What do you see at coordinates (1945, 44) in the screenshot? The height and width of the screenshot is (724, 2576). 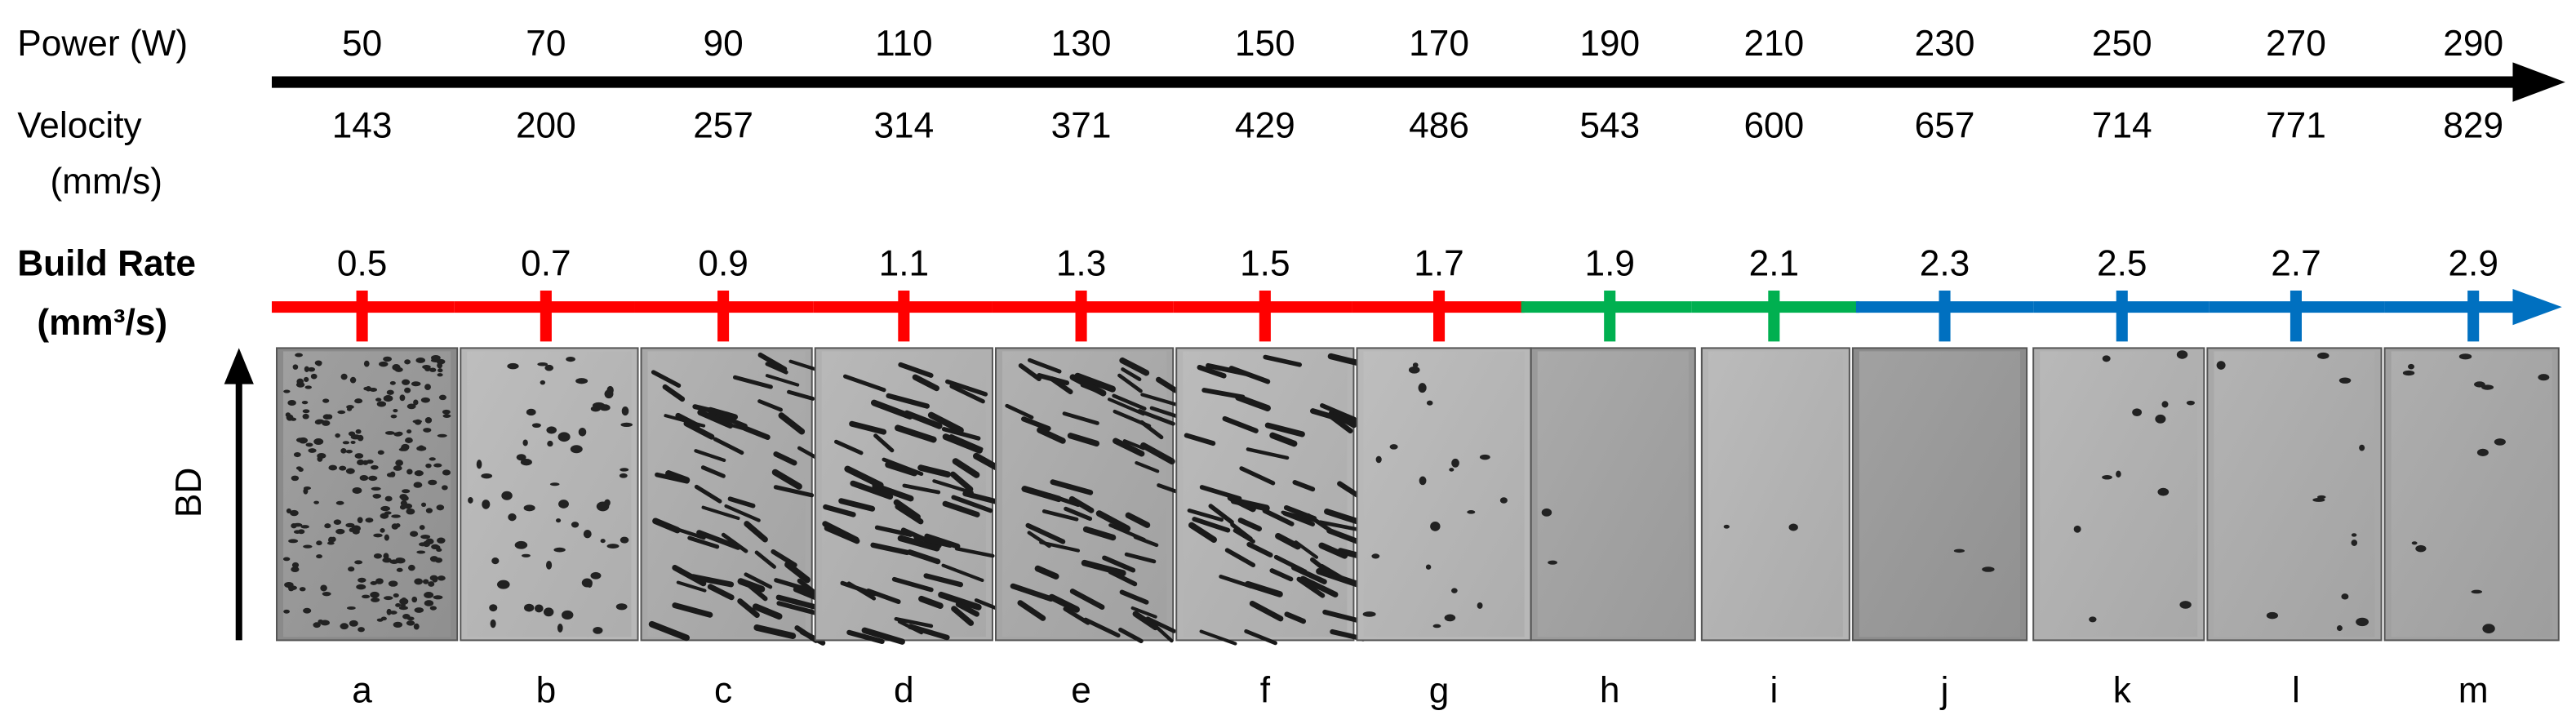 I see `power-value: 230` at bounding box center [1945, 44].